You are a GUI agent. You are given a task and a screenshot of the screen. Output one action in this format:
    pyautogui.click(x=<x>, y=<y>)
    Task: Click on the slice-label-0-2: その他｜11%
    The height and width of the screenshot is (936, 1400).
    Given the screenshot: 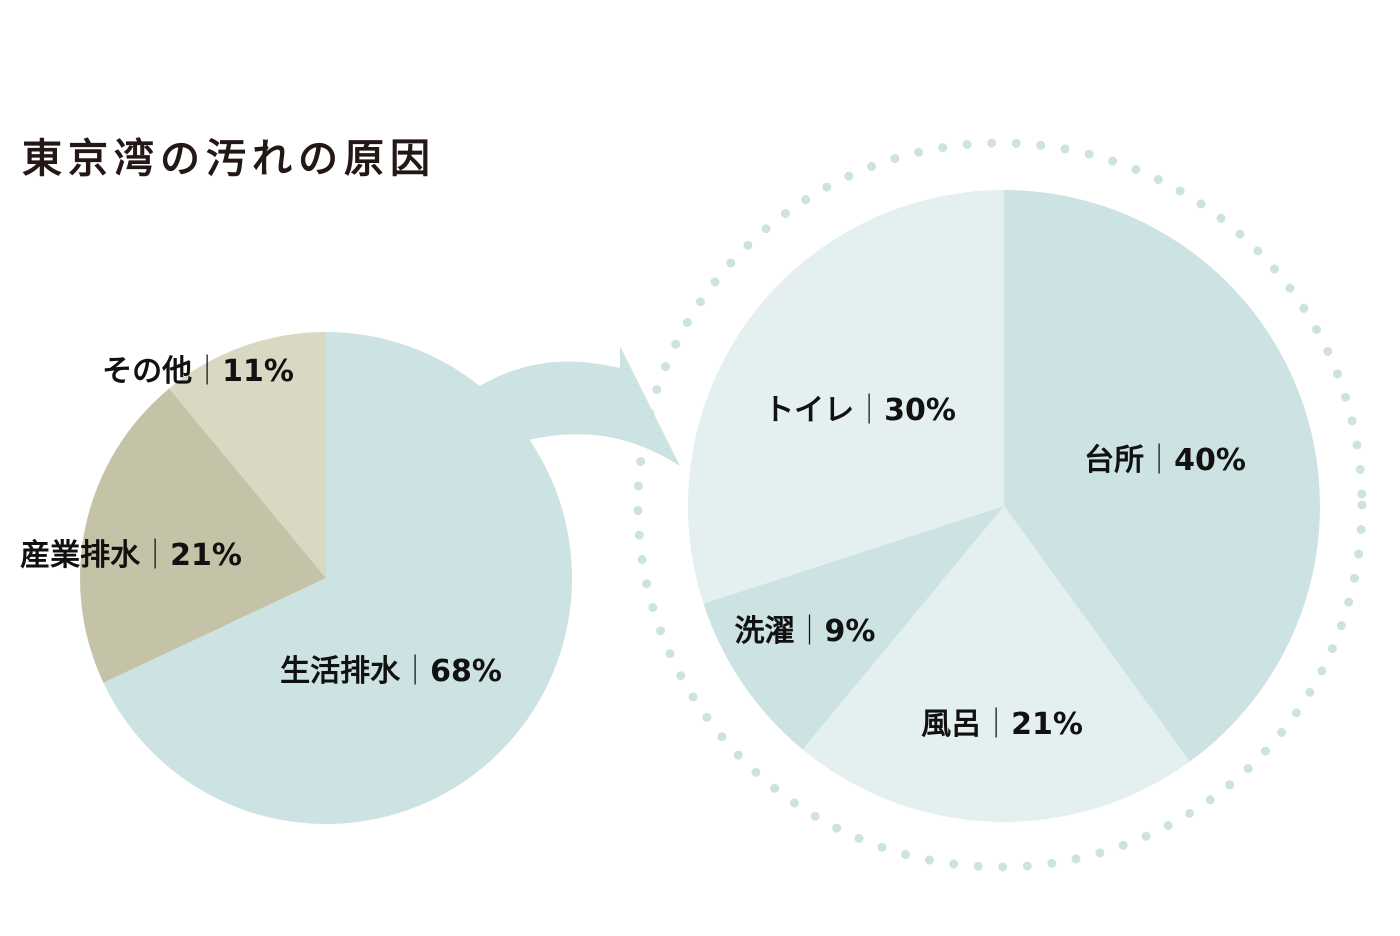 What is the action you would take?
    pyautogui.click(x=198, y=371)
    